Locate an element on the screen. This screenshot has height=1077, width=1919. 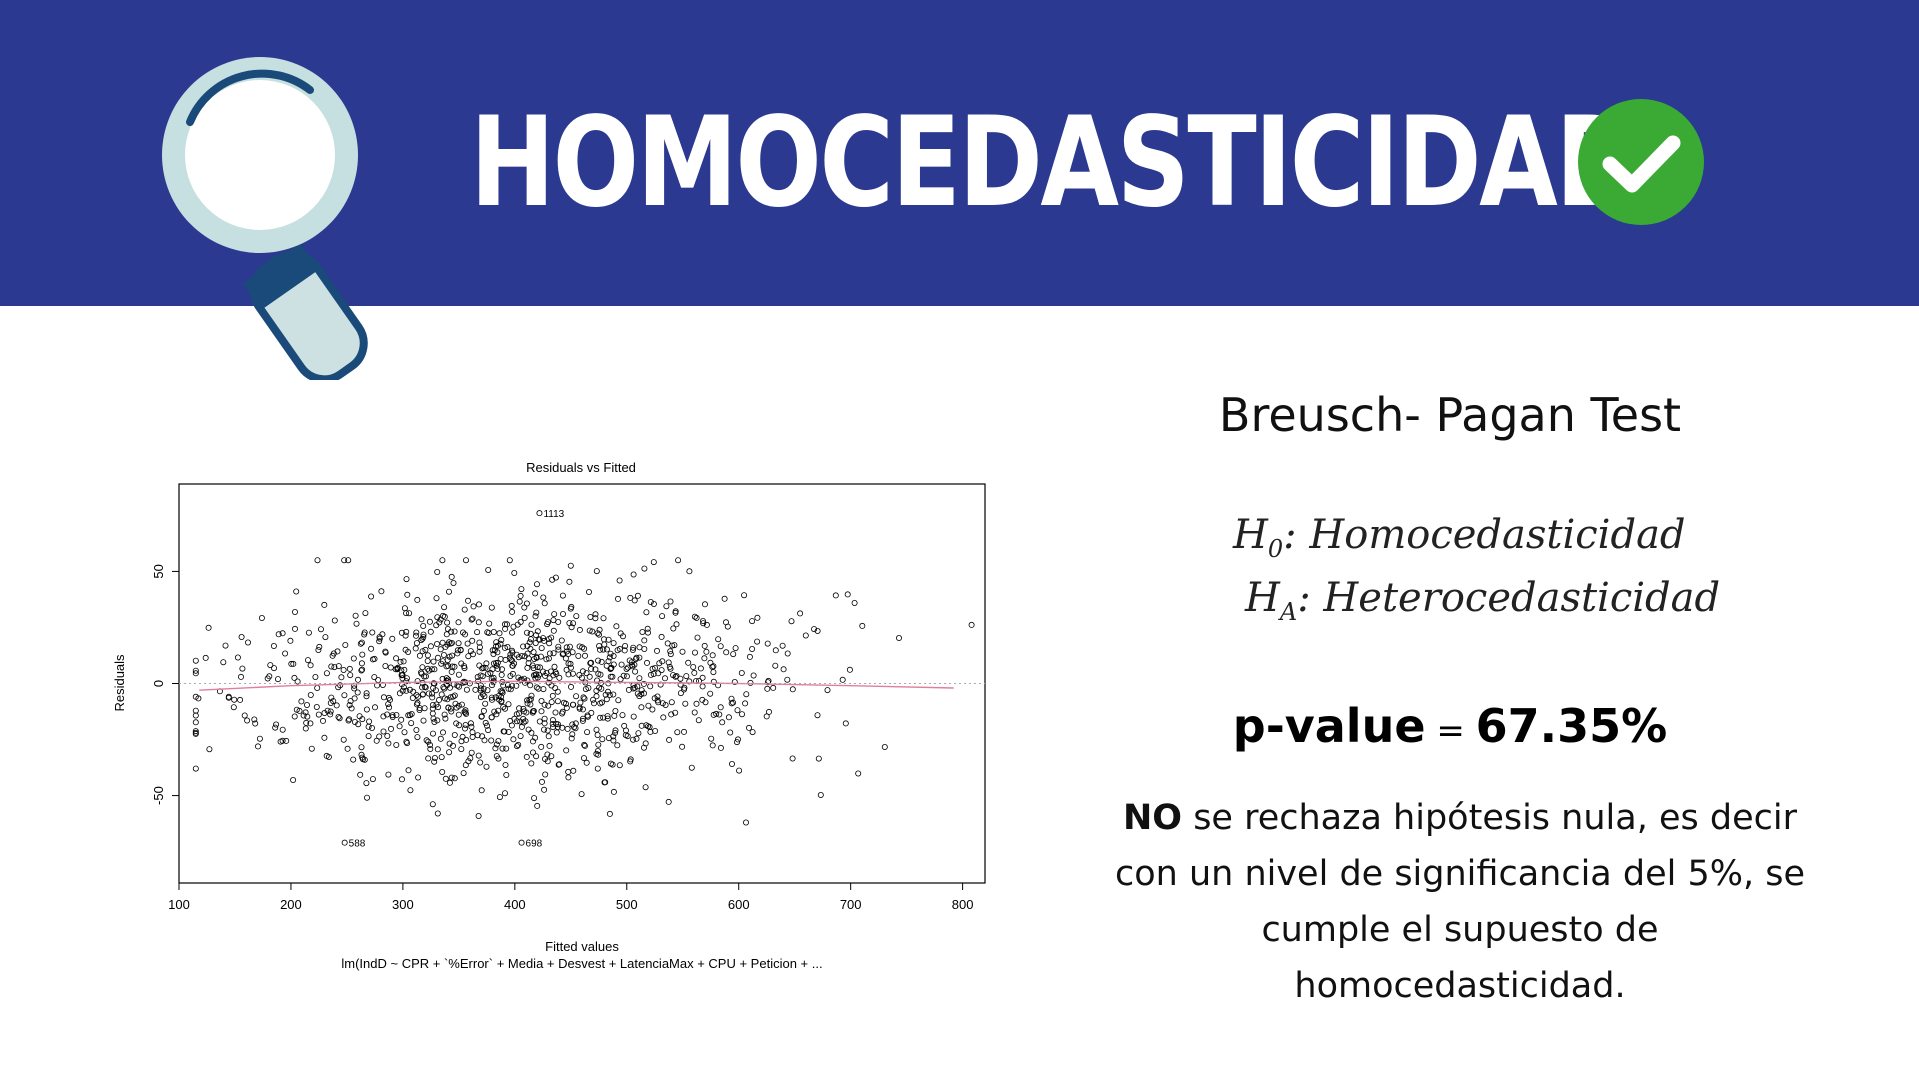
alternative-hypothesis: HA: Heterocedasticidad is located at coordinates (1482, 600).